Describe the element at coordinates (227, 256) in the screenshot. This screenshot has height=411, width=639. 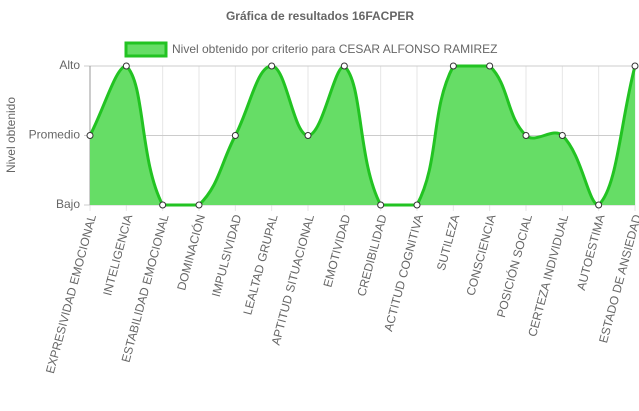
I see `x-tick-label: IMPULSIVIDAD` at that location.